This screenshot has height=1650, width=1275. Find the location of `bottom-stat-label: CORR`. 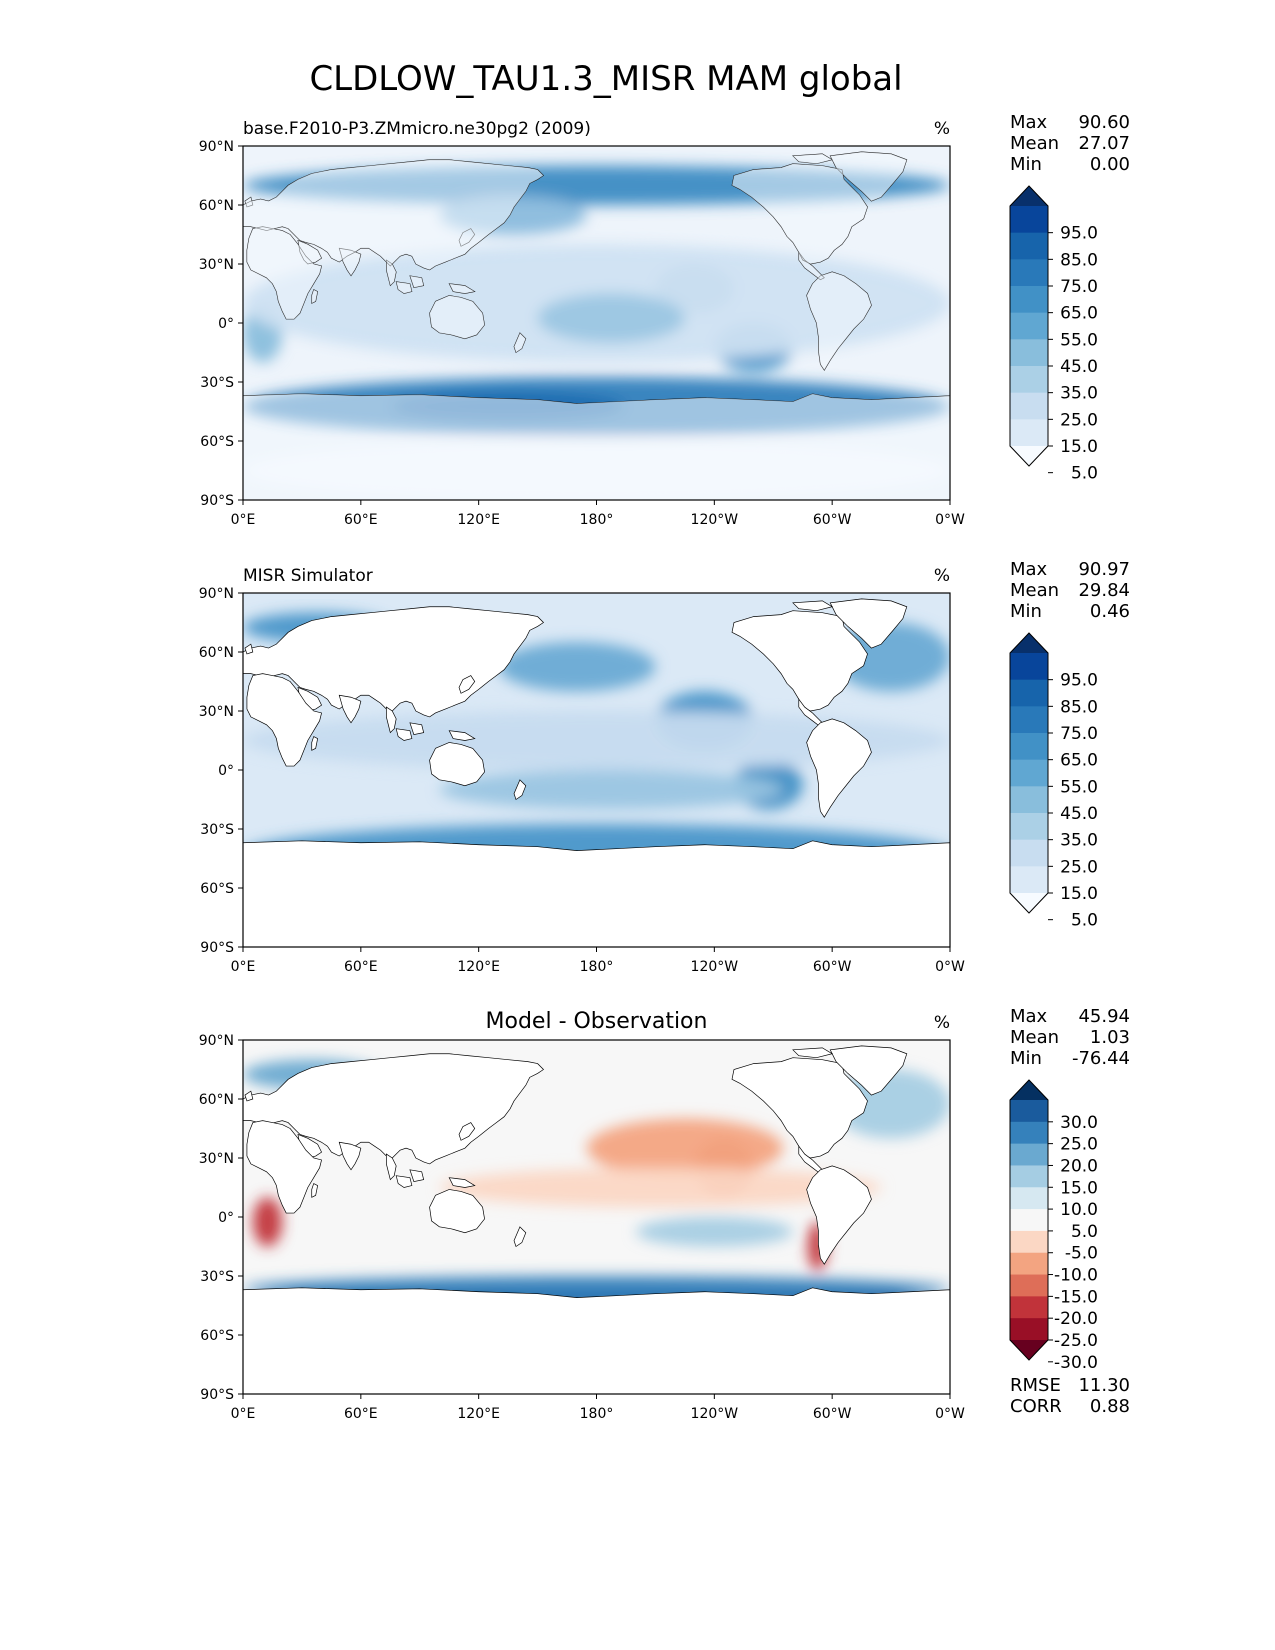

bottom-stat-label: CORR is located at coordinates (1036, 1406).